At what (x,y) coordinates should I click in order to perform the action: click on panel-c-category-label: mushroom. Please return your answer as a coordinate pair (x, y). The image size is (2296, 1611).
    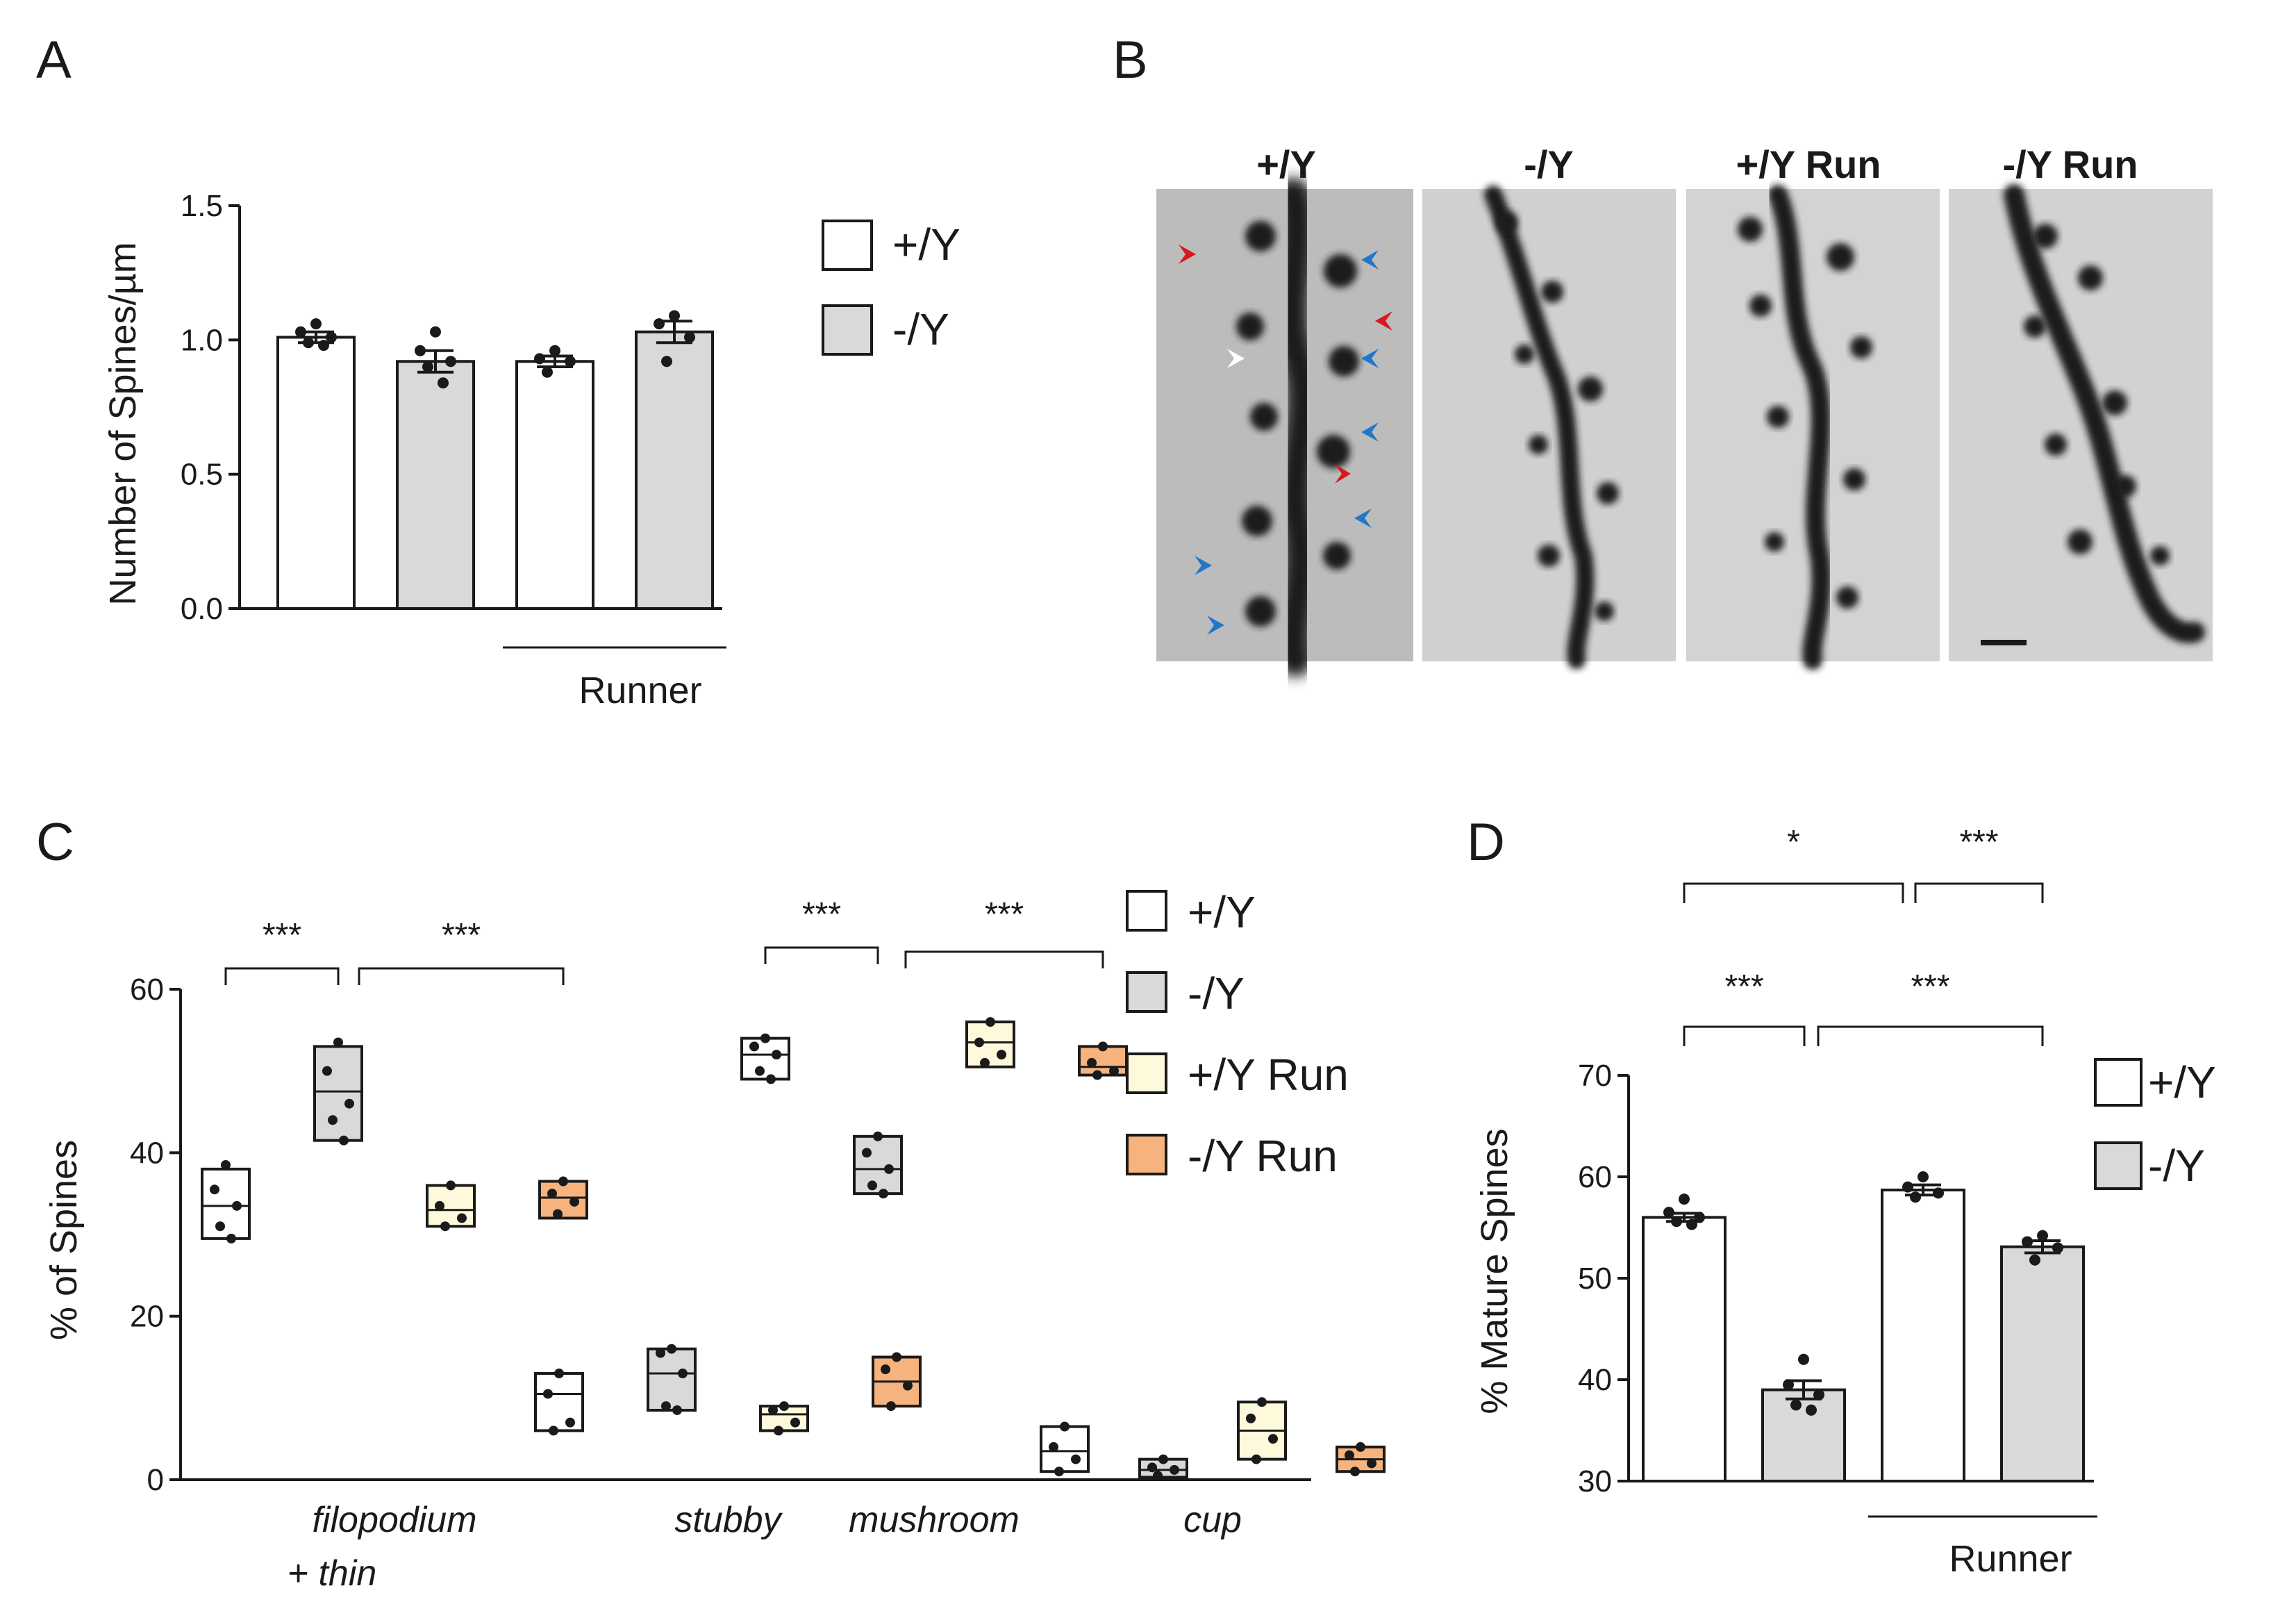
    Looking at the image, I should click on (935, 1520).